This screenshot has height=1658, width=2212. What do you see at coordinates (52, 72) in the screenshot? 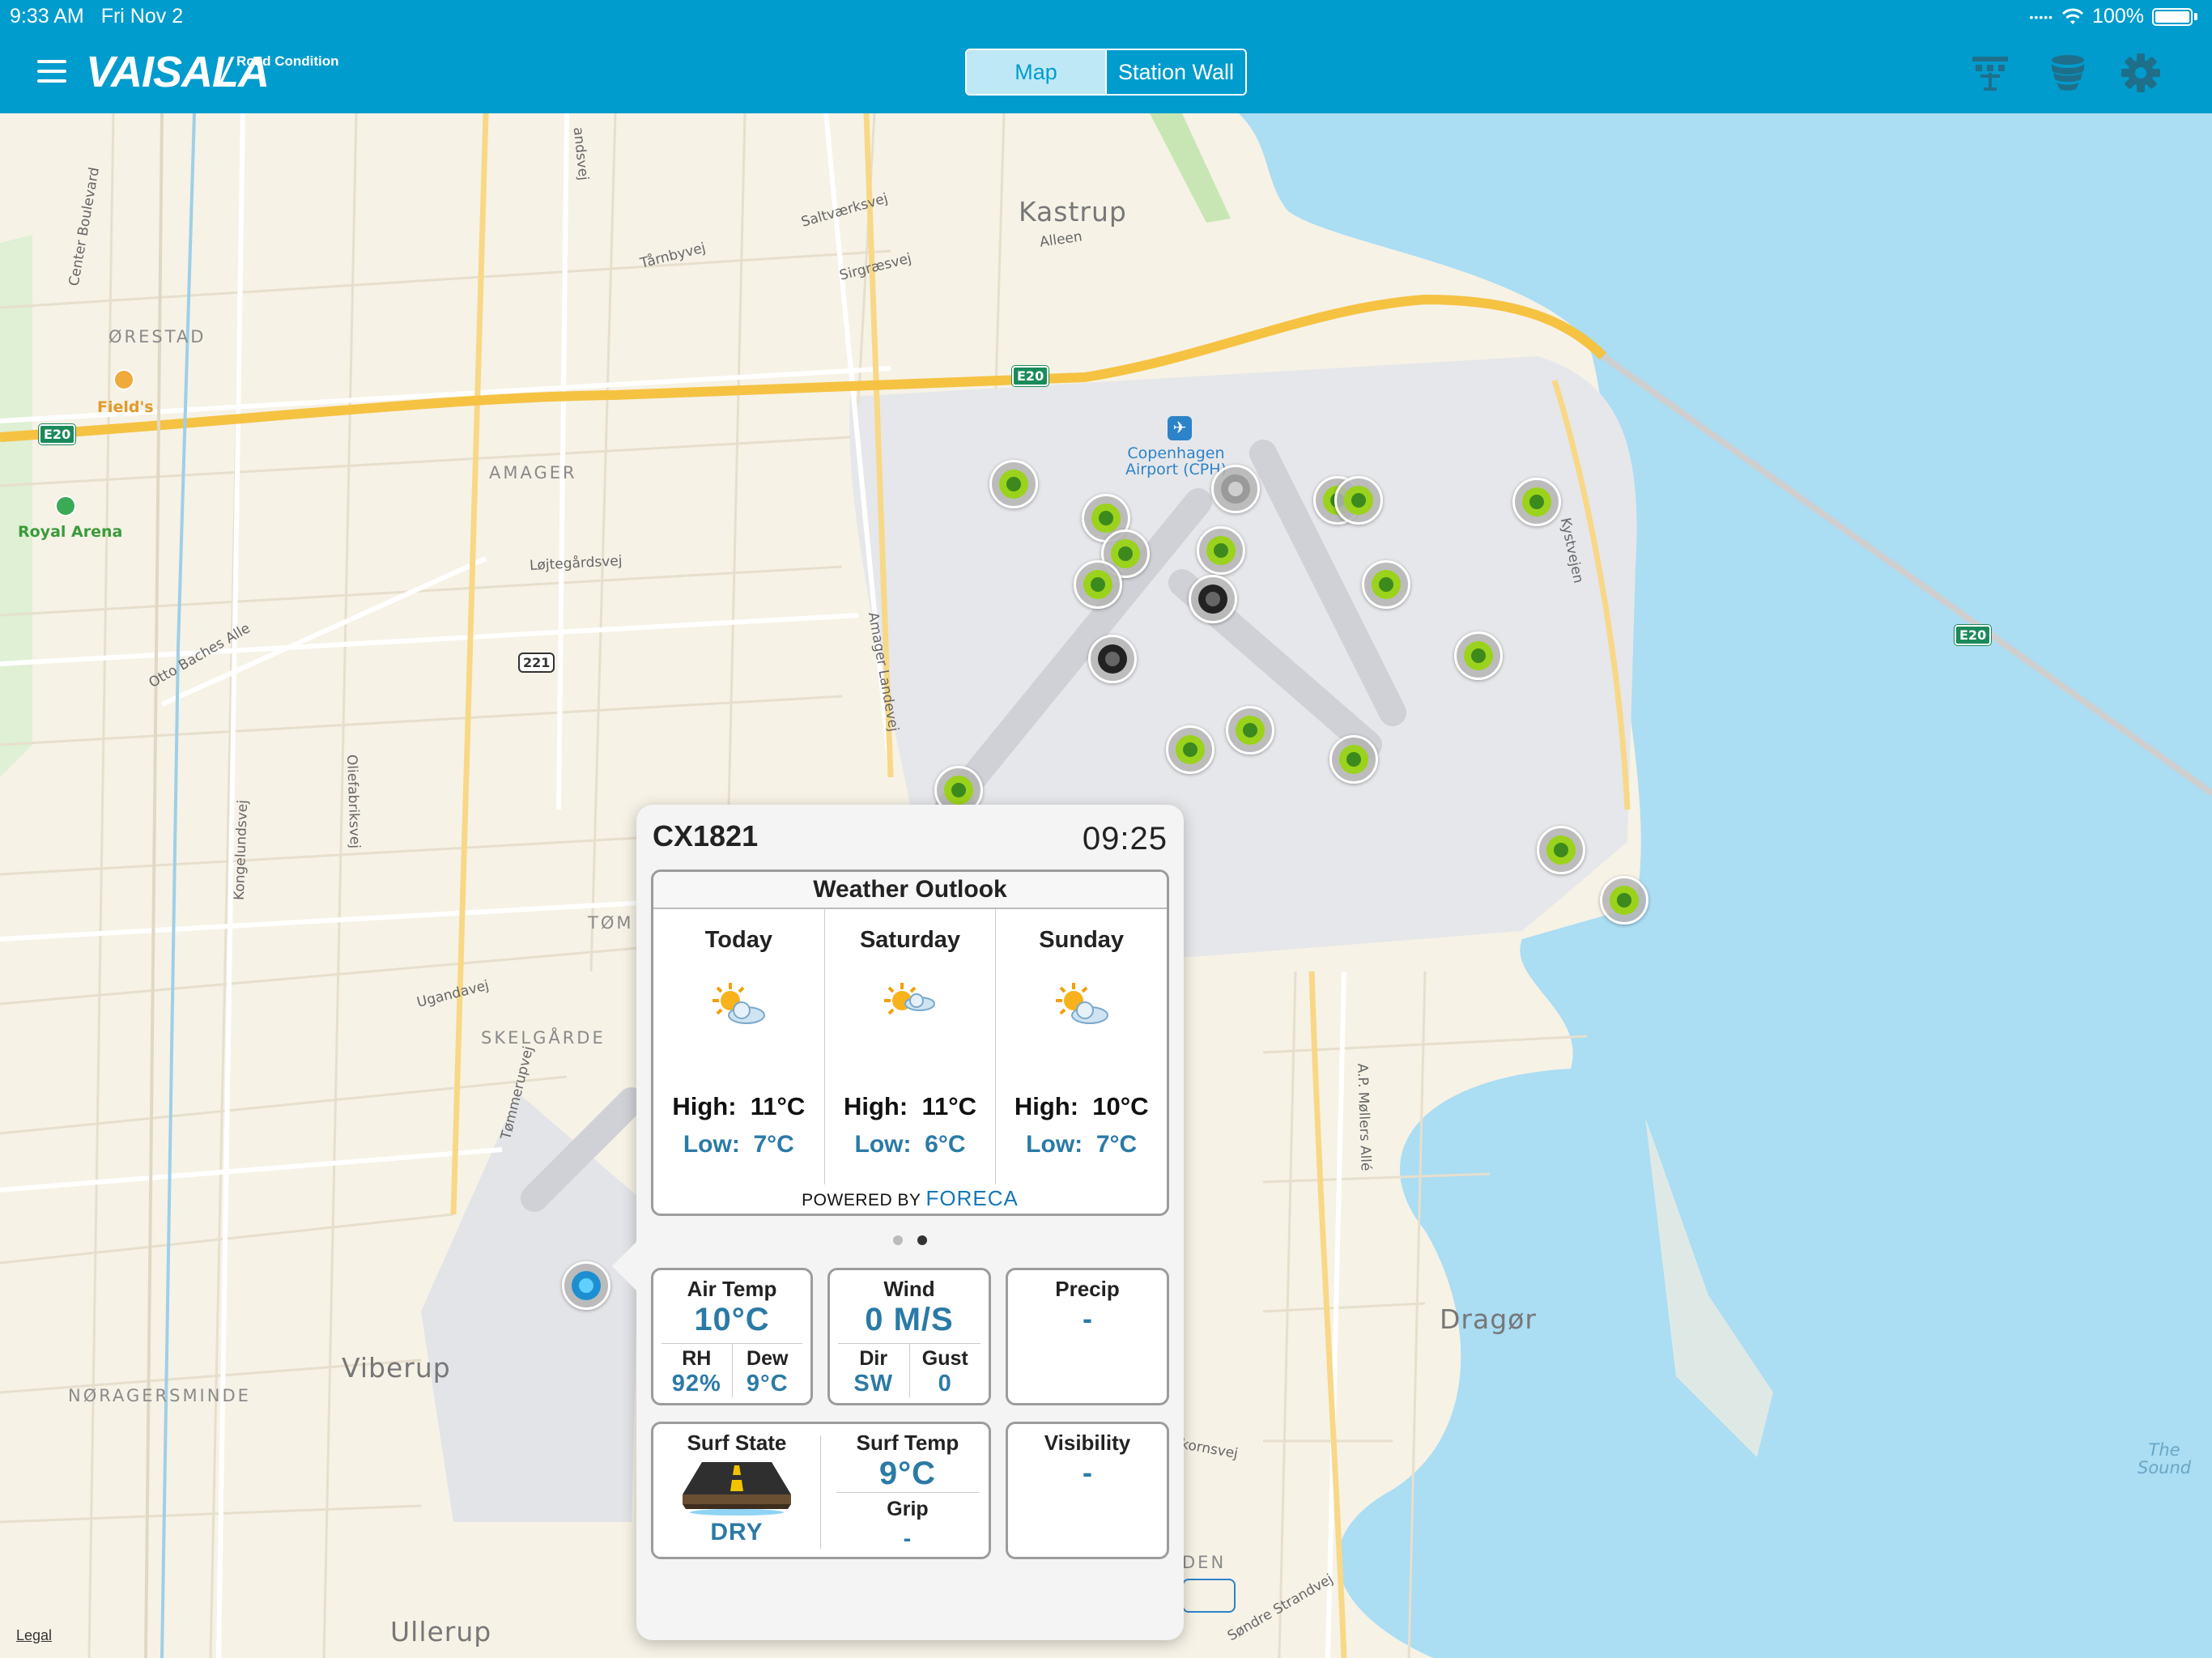
I see `menu-icon` at bounding box center [52, 72].